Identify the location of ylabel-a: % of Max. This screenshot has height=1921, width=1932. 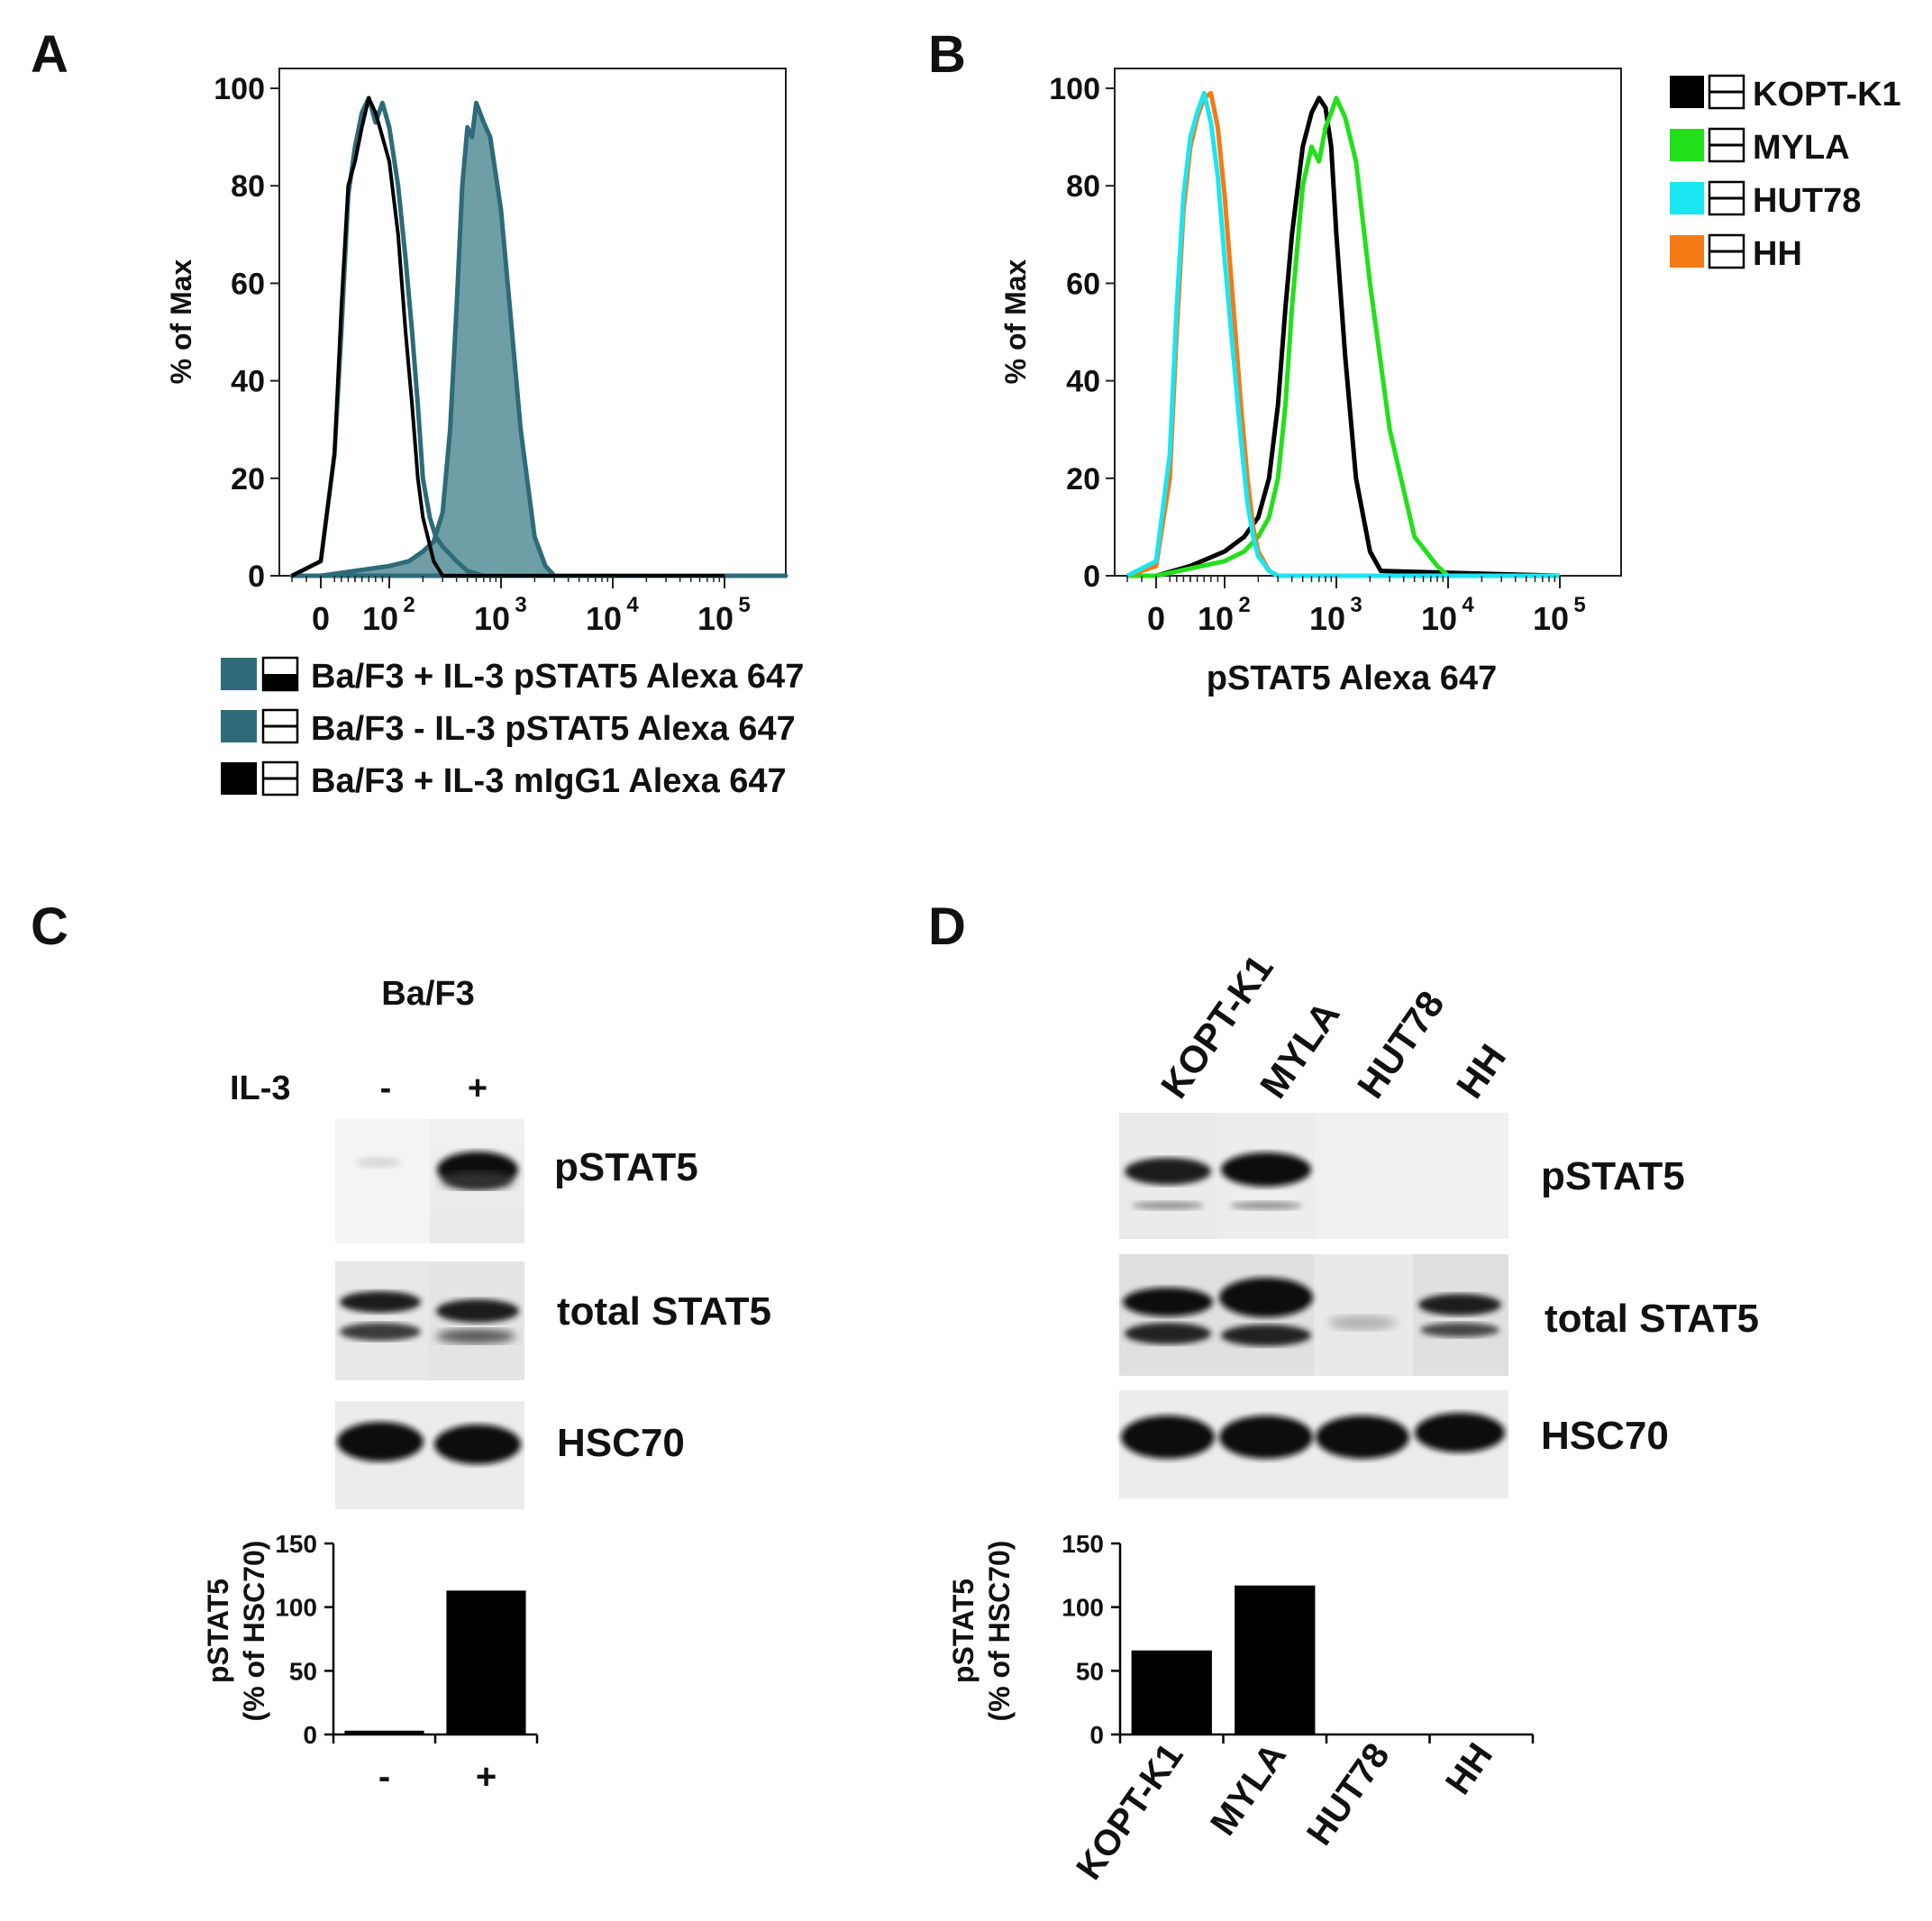
(181, 321).